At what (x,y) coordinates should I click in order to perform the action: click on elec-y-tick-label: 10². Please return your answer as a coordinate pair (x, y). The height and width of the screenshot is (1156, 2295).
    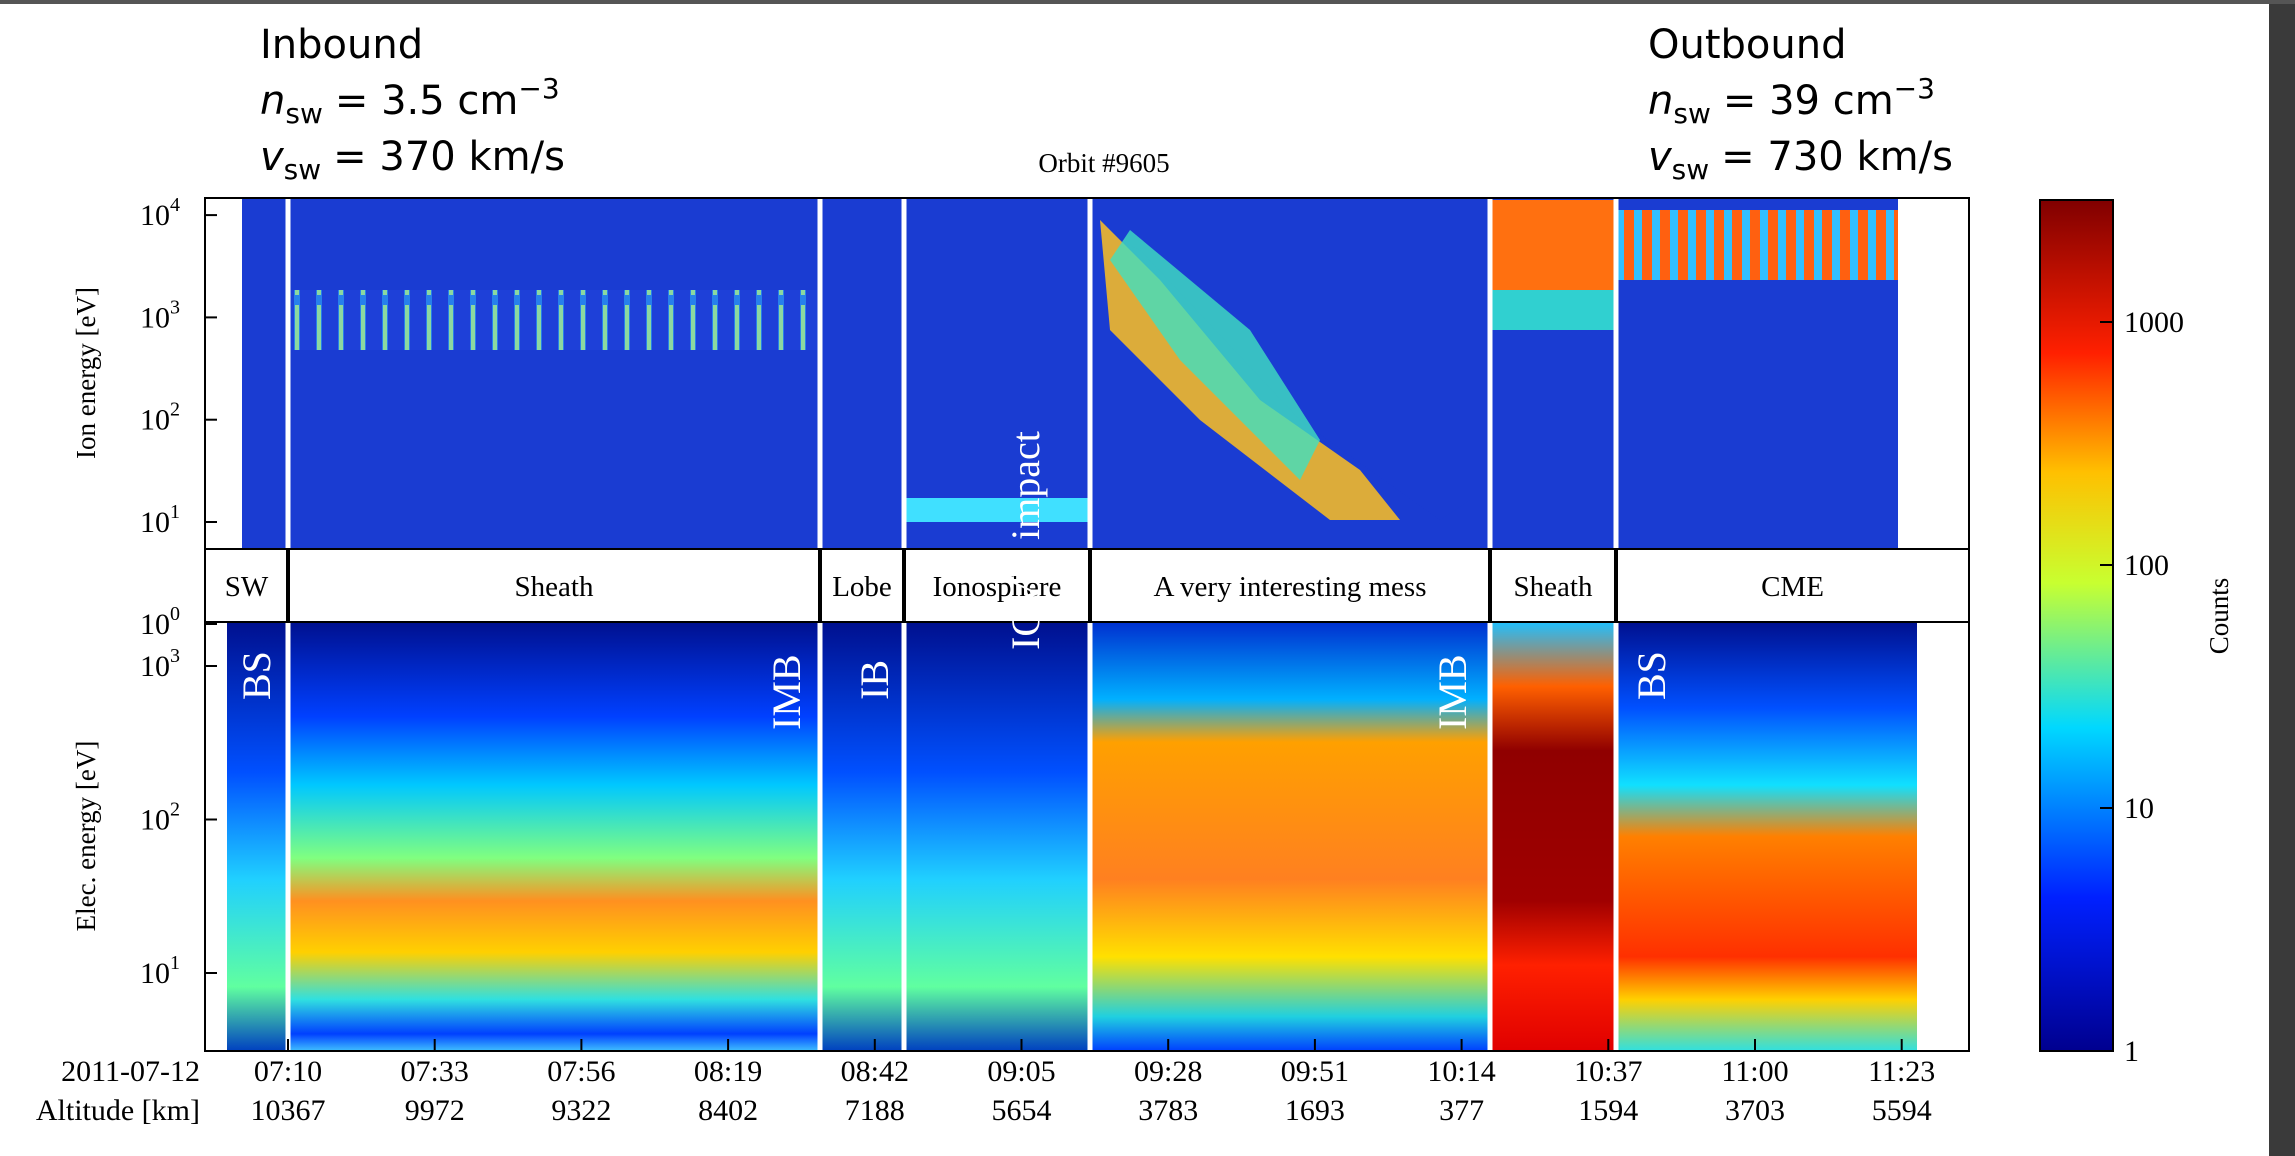
    Looking at the image, I should click on (160, 818).